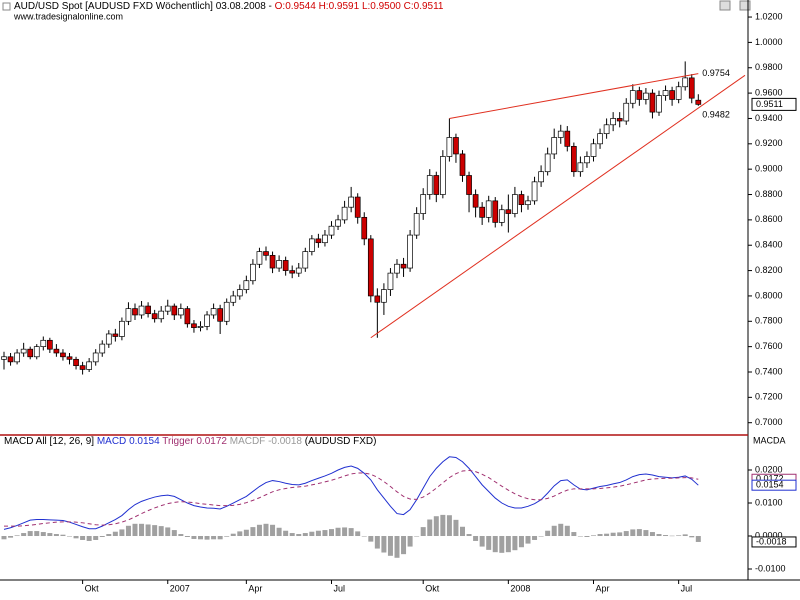 This screenshot has height=600, width=800. I want to click on value-box, so click(774, 485).